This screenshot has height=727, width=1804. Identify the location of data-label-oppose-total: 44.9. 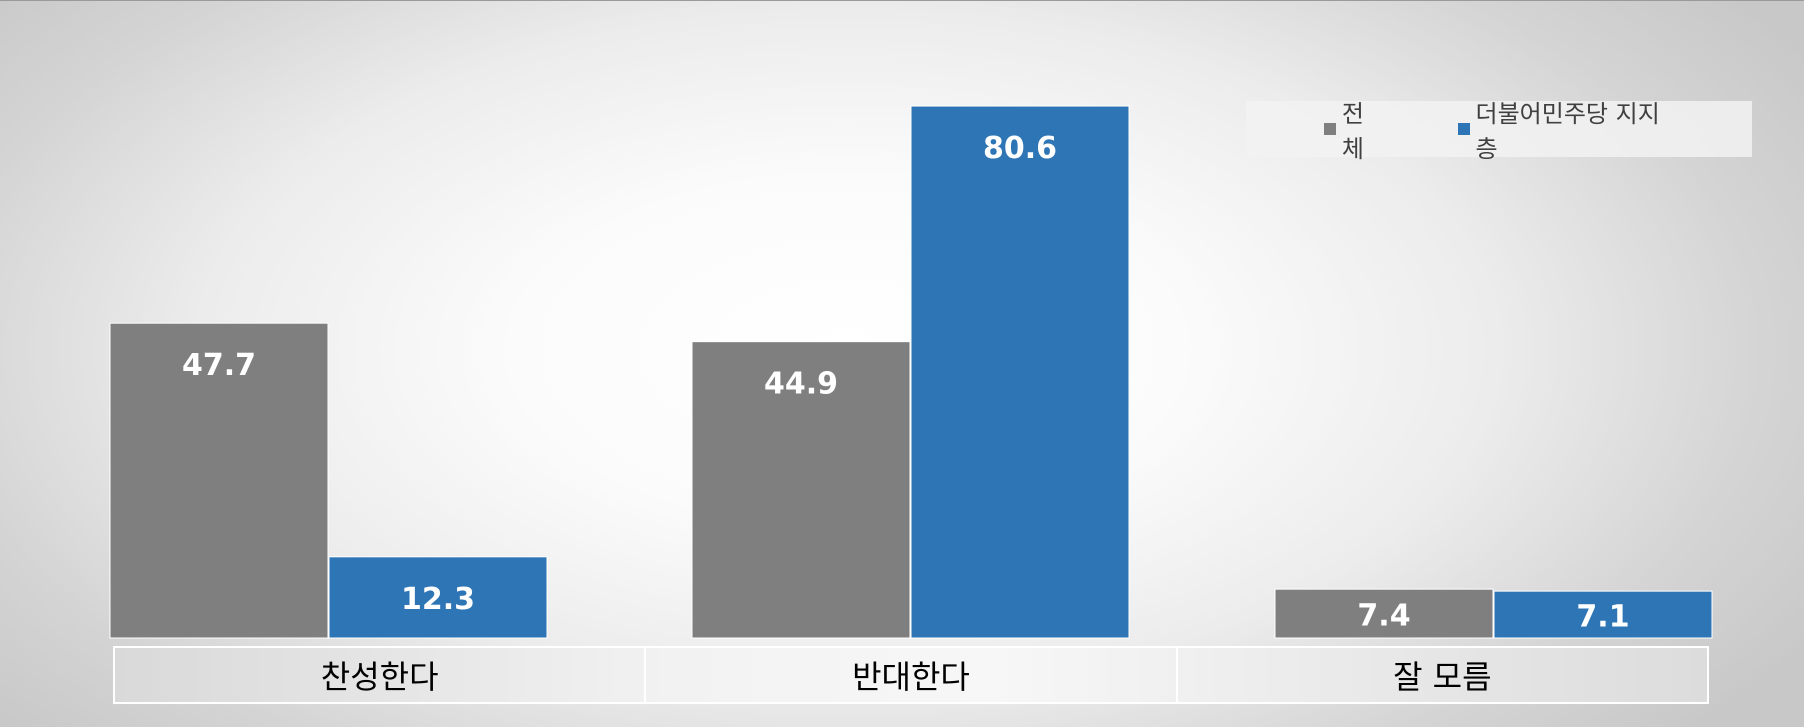
(801, 384).